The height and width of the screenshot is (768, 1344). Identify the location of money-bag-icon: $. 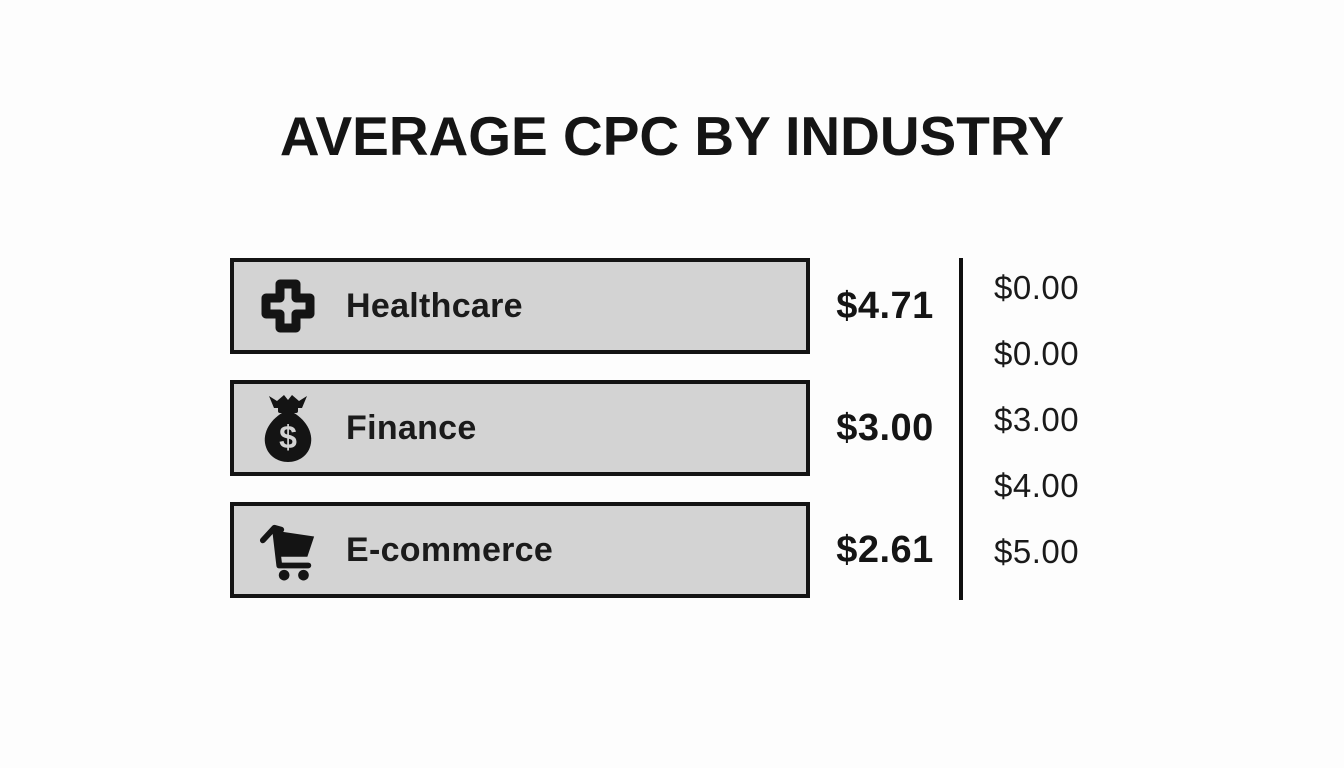
(288, 428).